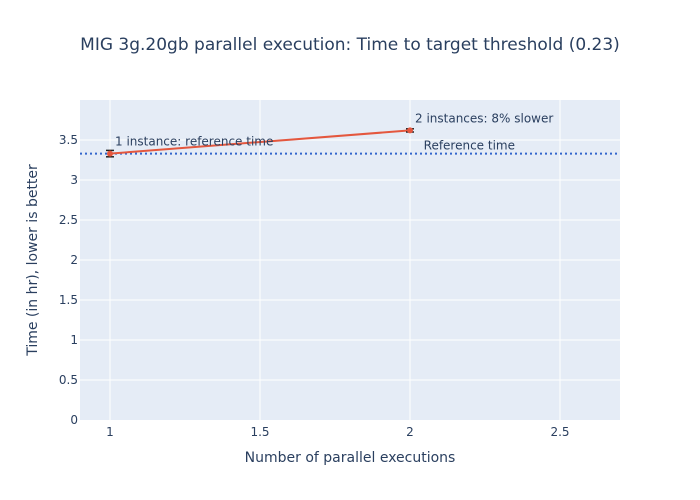  What do you see at coordinates (74, 420) in the screenshot?
I see `y-tick-label: 0` at bounding box center [74, 420].